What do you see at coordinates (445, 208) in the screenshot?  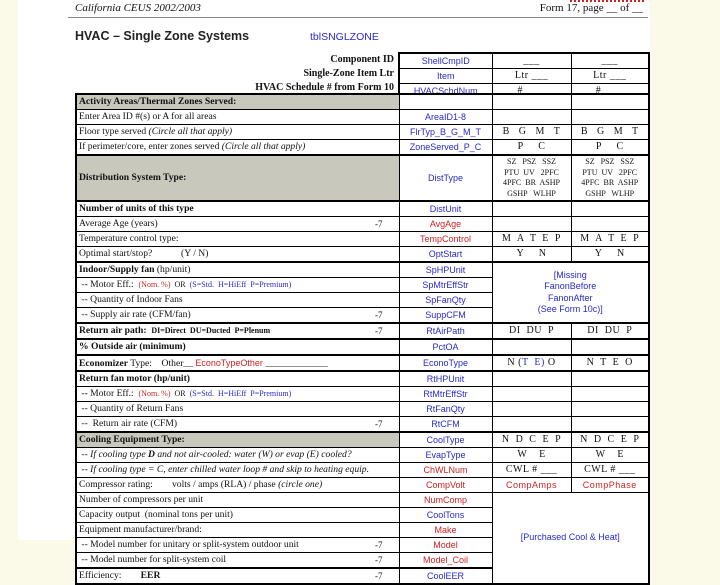 I see `field-name: DistUnit` at bounding box center [445, 208].